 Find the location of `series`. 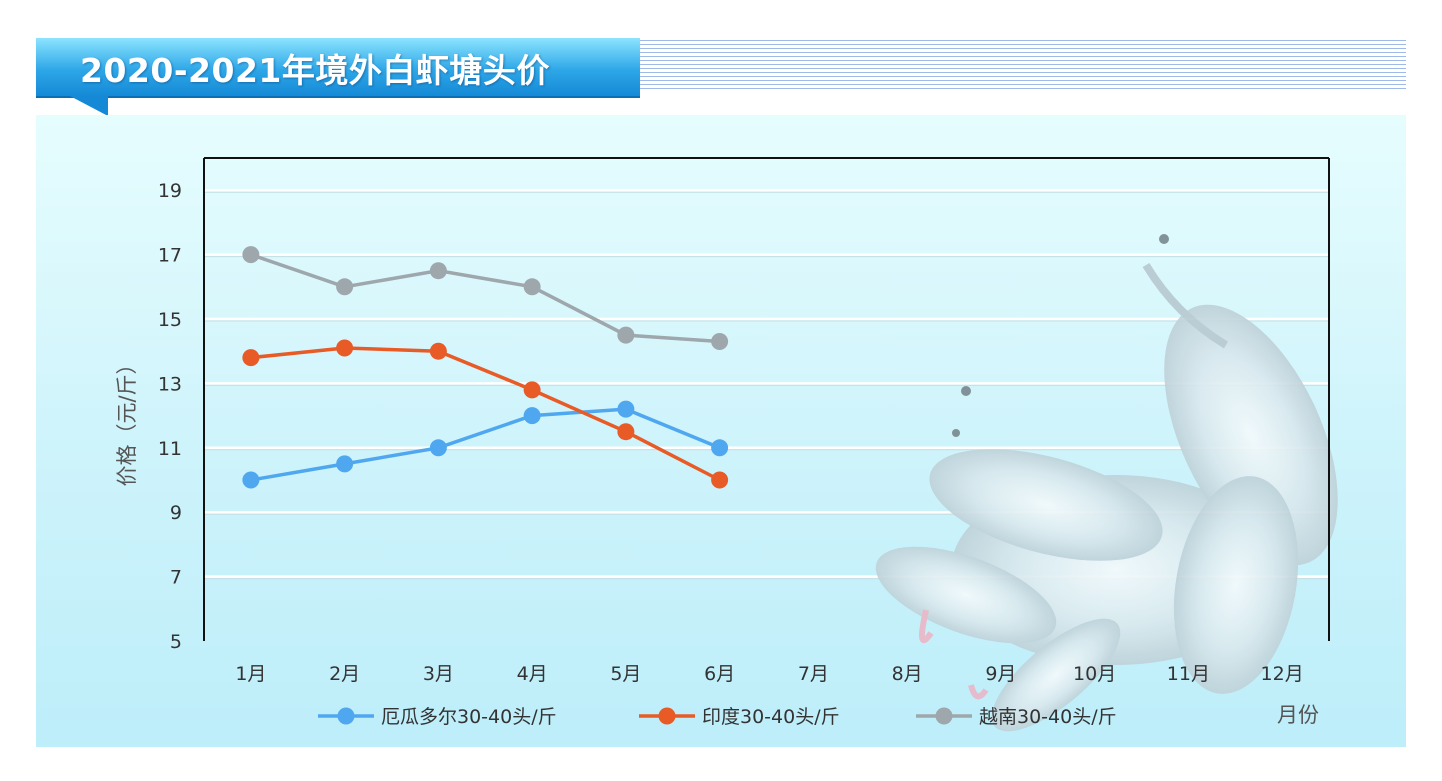

series is located at coordinates (485, 367).